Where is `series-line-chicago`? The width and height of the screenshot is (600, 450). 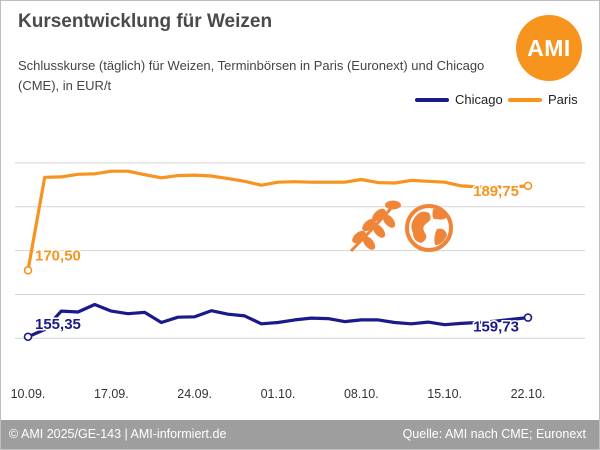
series-line-chicago is located at coordinates (278, 320).